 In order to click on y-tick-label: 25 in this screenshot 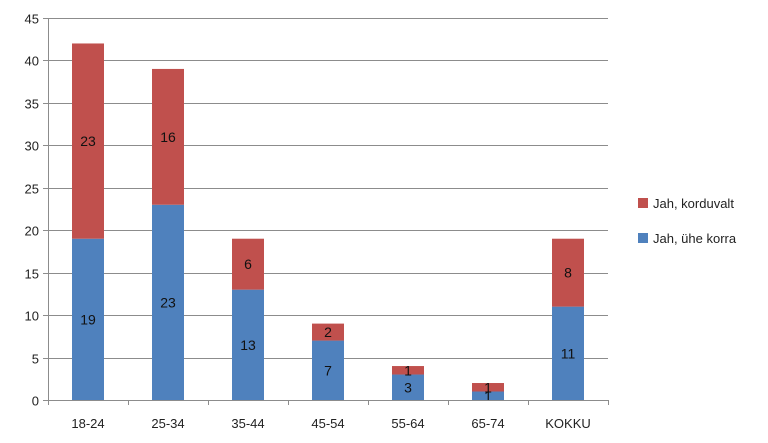, I will do `click(32, 189)`.